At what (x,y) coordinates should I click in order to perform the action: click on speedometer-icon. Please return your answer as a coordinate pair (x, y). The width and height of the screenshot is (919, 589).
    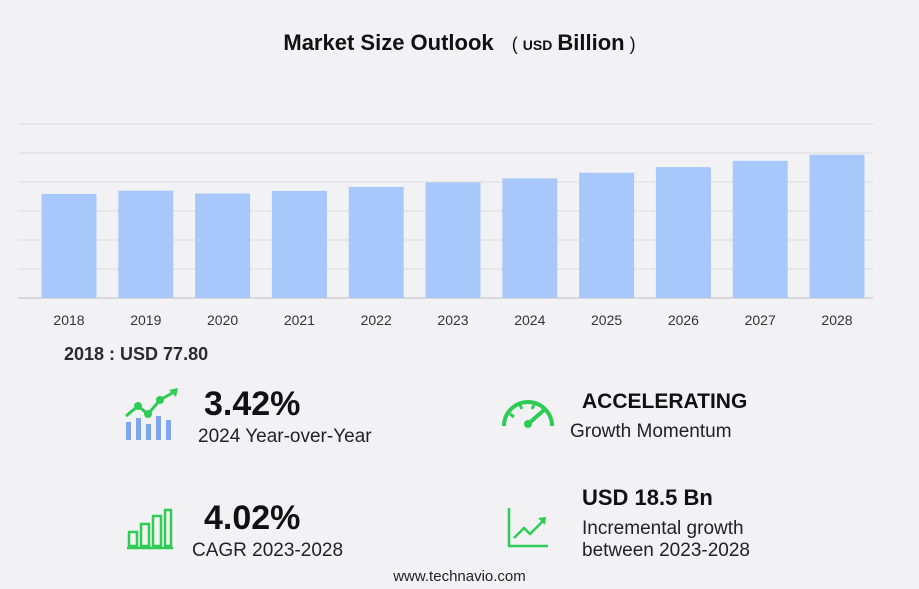
    Looking at the image, I should click on (528, 414).